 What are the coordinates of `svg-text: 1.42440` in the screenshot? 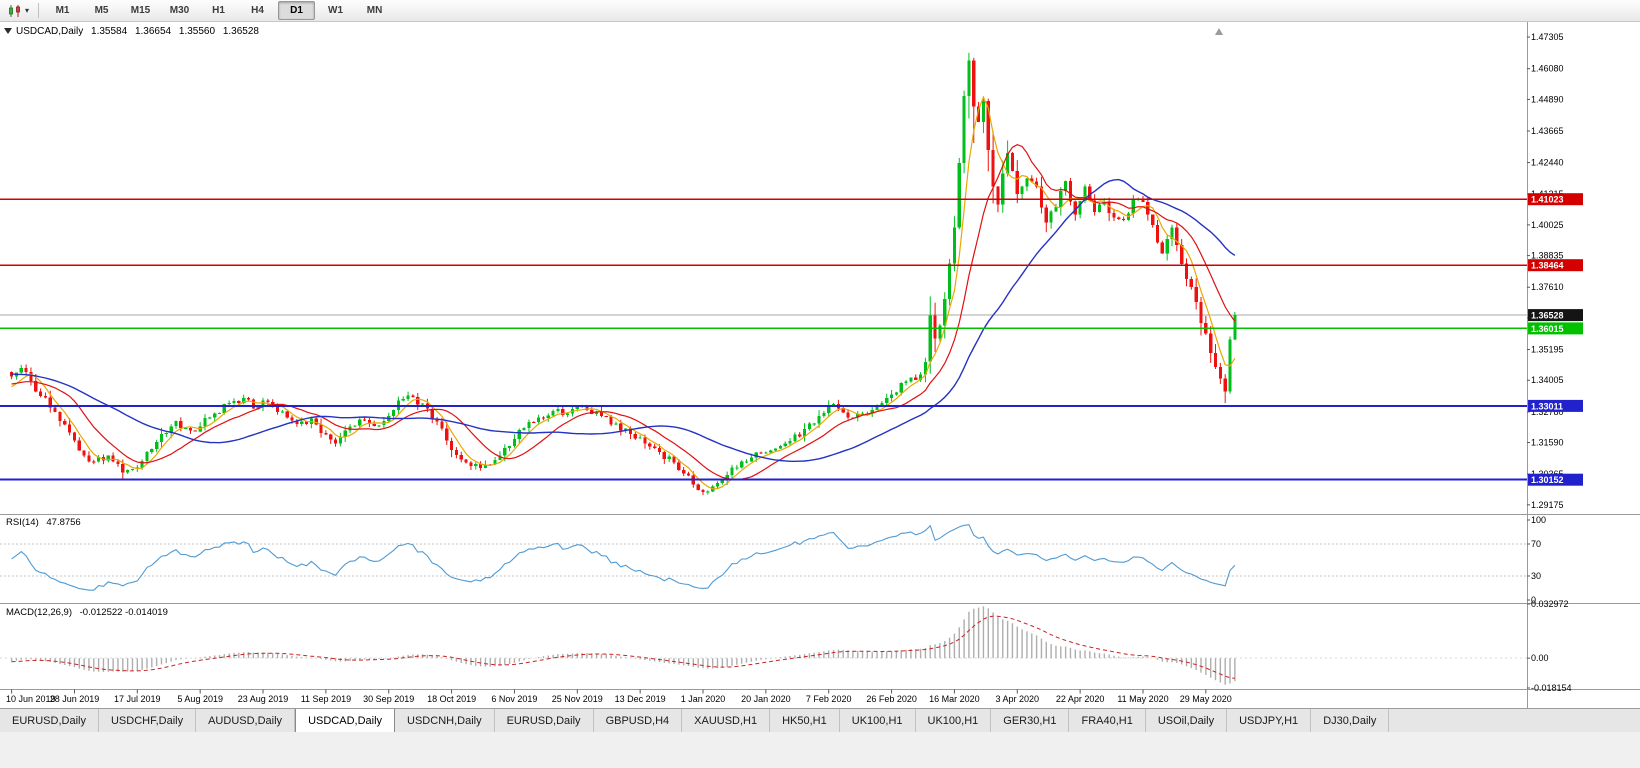 It's located at (1547, 163).